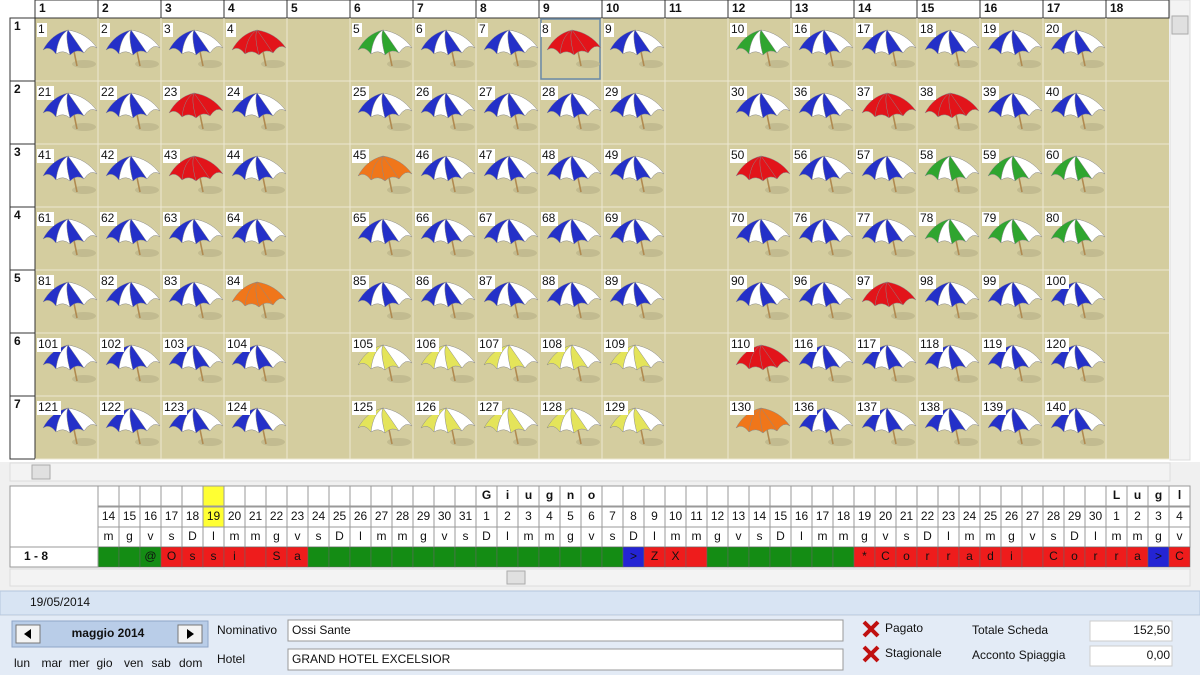 The image size is (1200, 675). What do you see at coordinates (590, 472) in the screenshot?
I see `horizontal-scrollbar` at bounding box center [590, 472].